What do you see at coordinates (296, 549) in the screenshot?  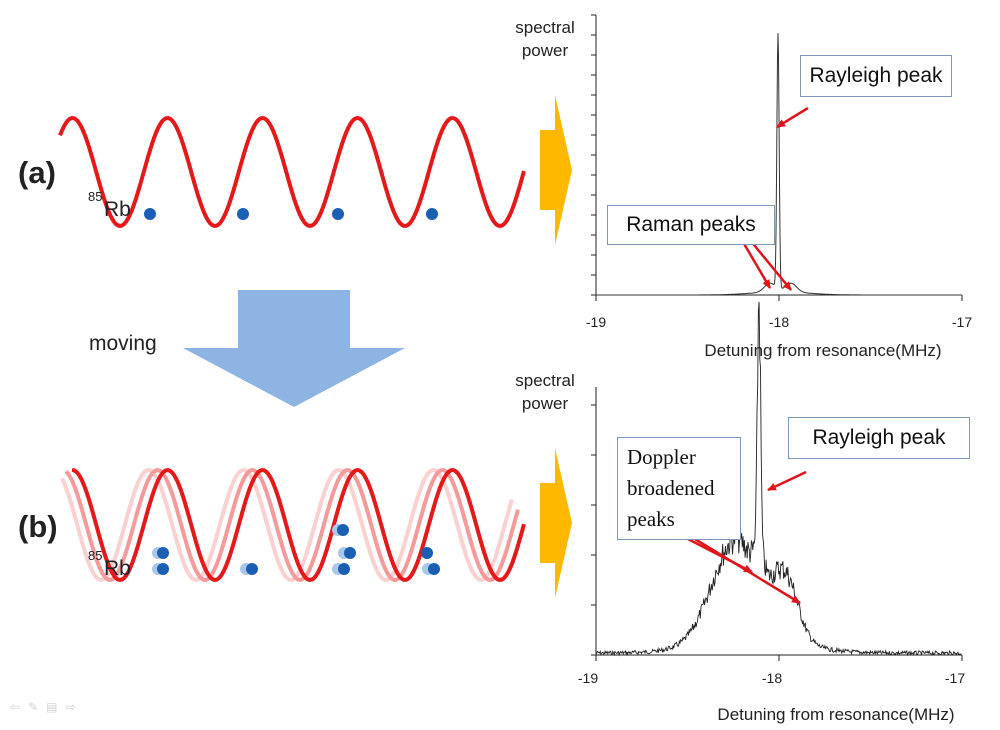 I see `atoms-b` at bounding box center [296, 549].